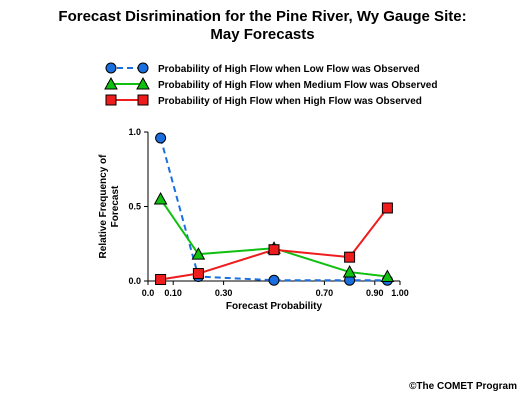 Image resolution: width=525 pixels, height=400 pixels. What do you see at coordinates (262, 34) in the screenshot?
I see `chart-title-line2: May Forecasts` at bounding box center [262, 34].